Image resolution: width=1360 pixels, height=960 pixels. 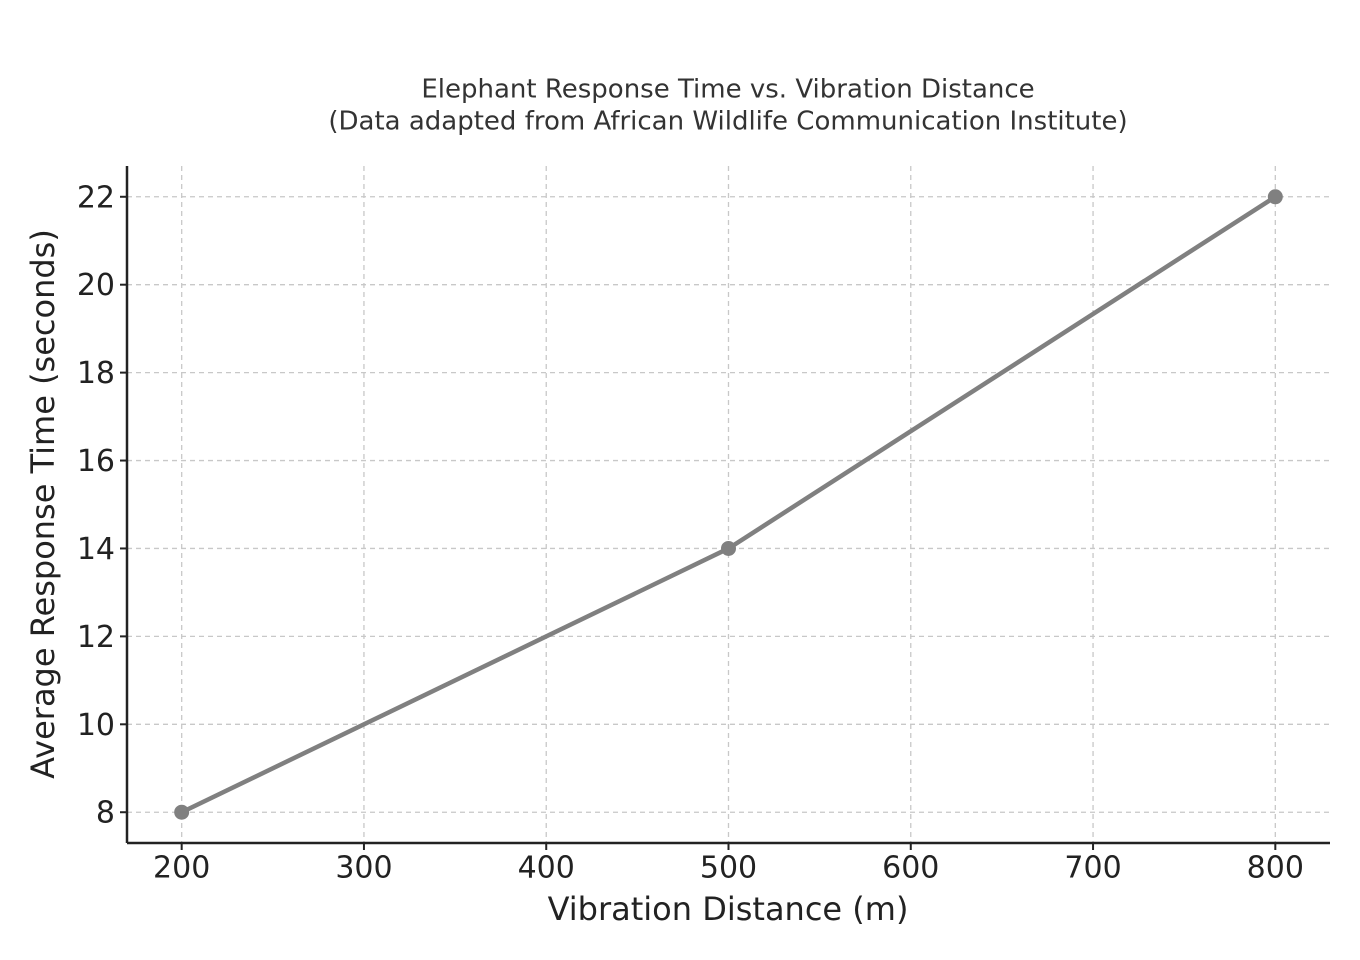 What do you see at coordinates (728, 868) in the screenshot?
I see `x-tick-label: 500` at bounding box center [728, 868].